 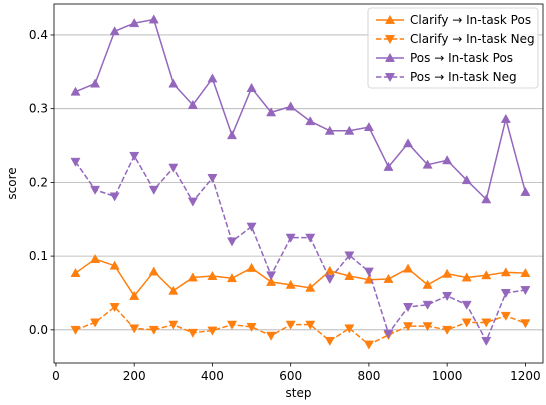 What do you see at coordinates (38, 182) in the screenshot?
I see `y-tick-label: 0.2` at bounding box center [38, 182].